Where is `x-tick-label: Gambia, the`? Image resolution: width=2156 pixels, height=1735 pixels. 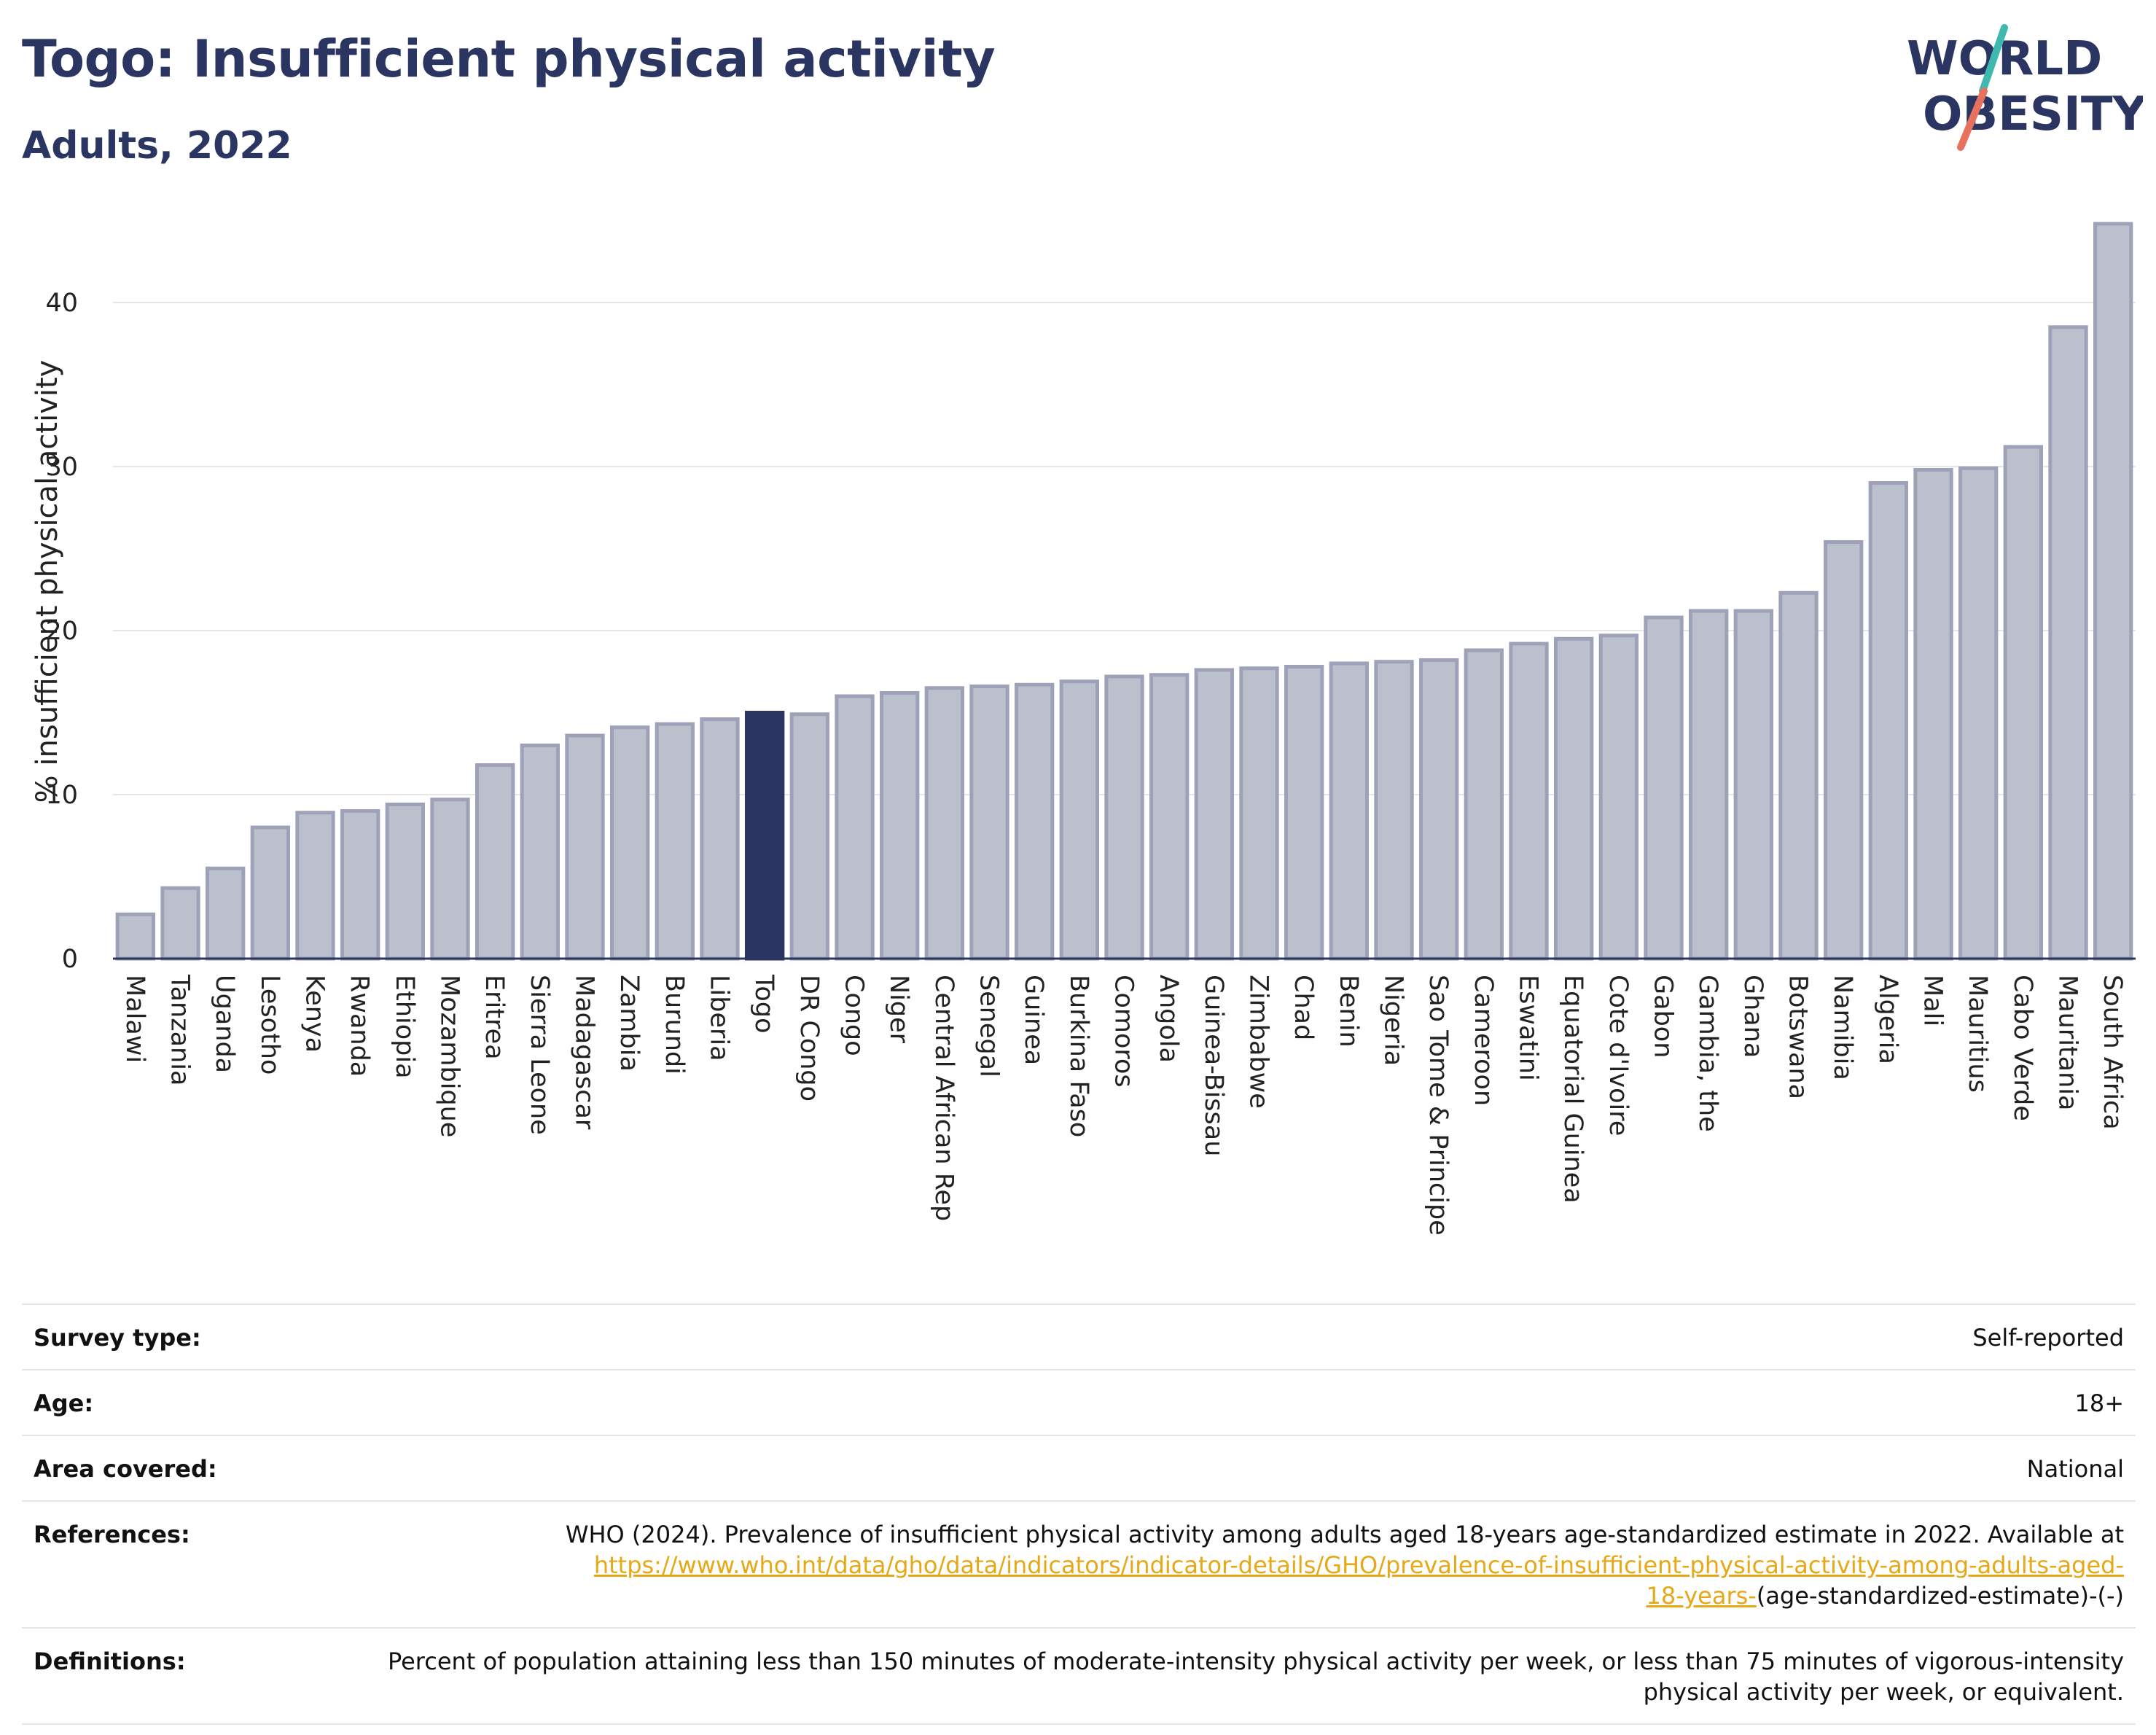
x-tick-label: Gambia, the is located at coordinates (1708, 1053).